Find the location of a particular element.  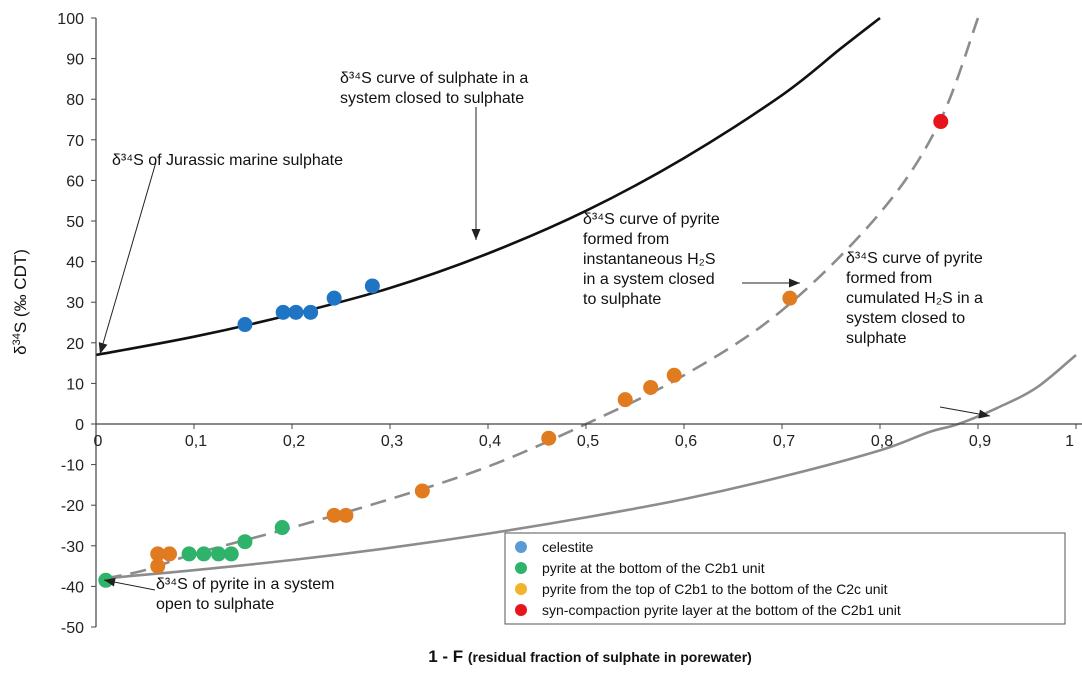

annotation-line: δ³⁴S of pyrite in a system is located at coordinates (245, 584).